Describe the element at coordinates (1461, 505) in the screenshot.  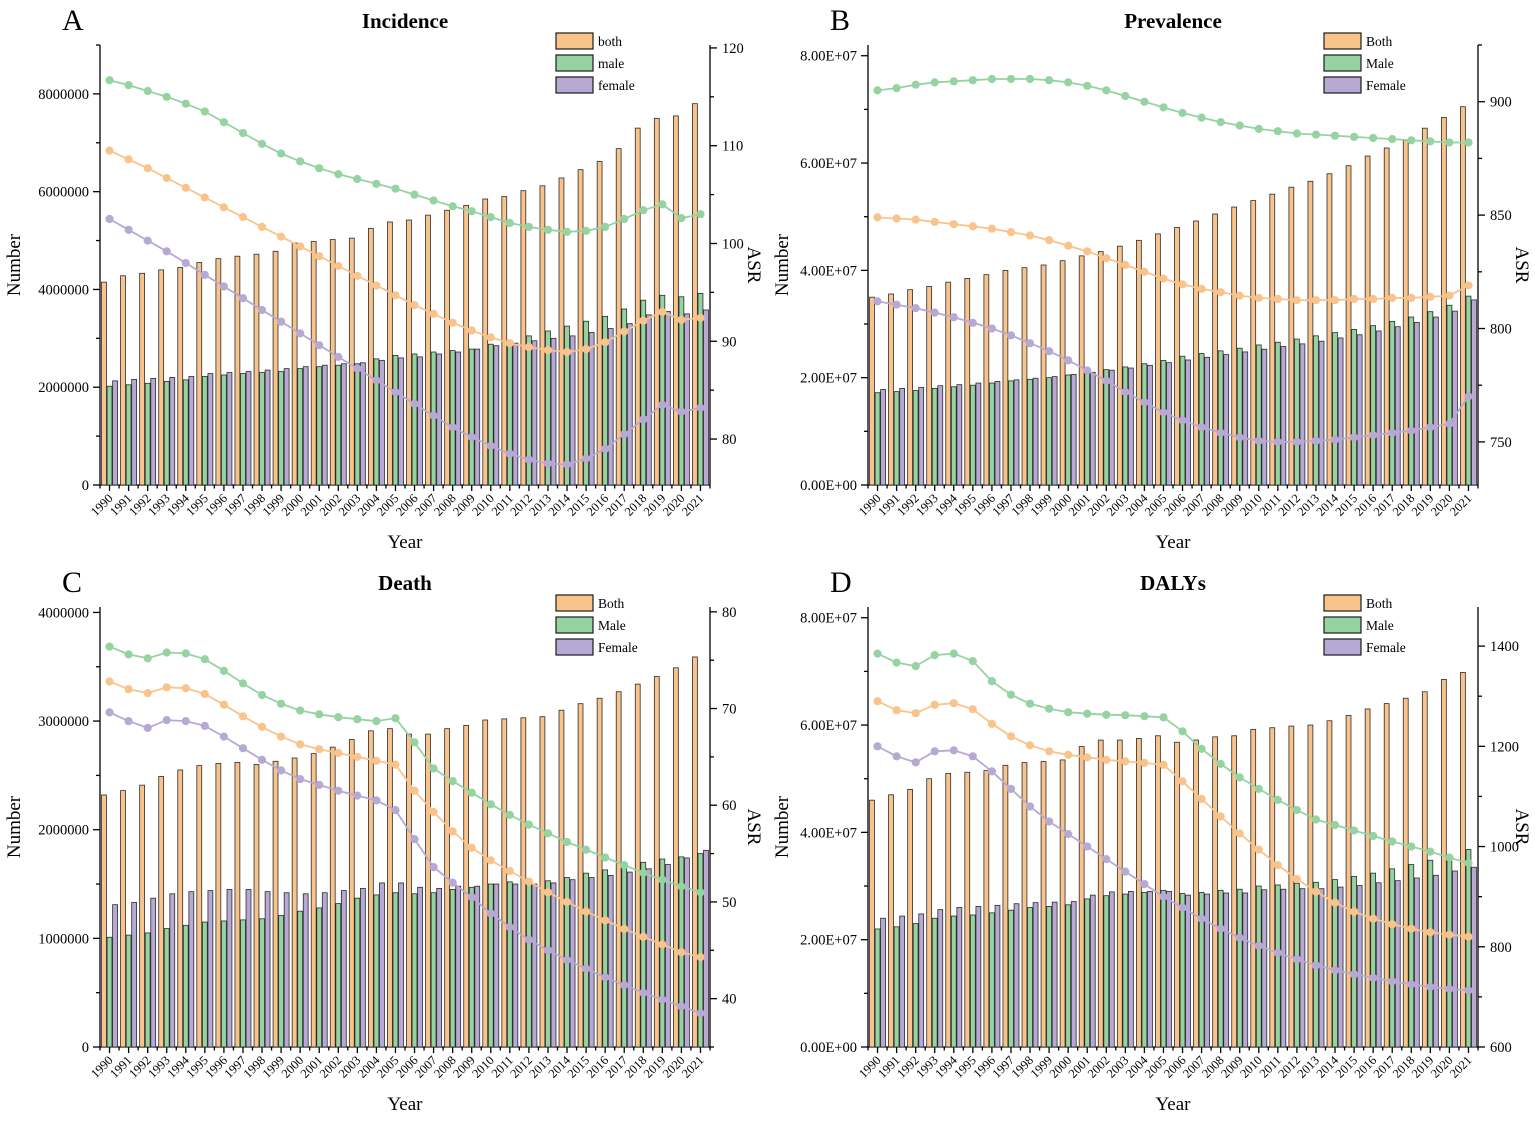
I see `x-tick-label: 2021` at that location.